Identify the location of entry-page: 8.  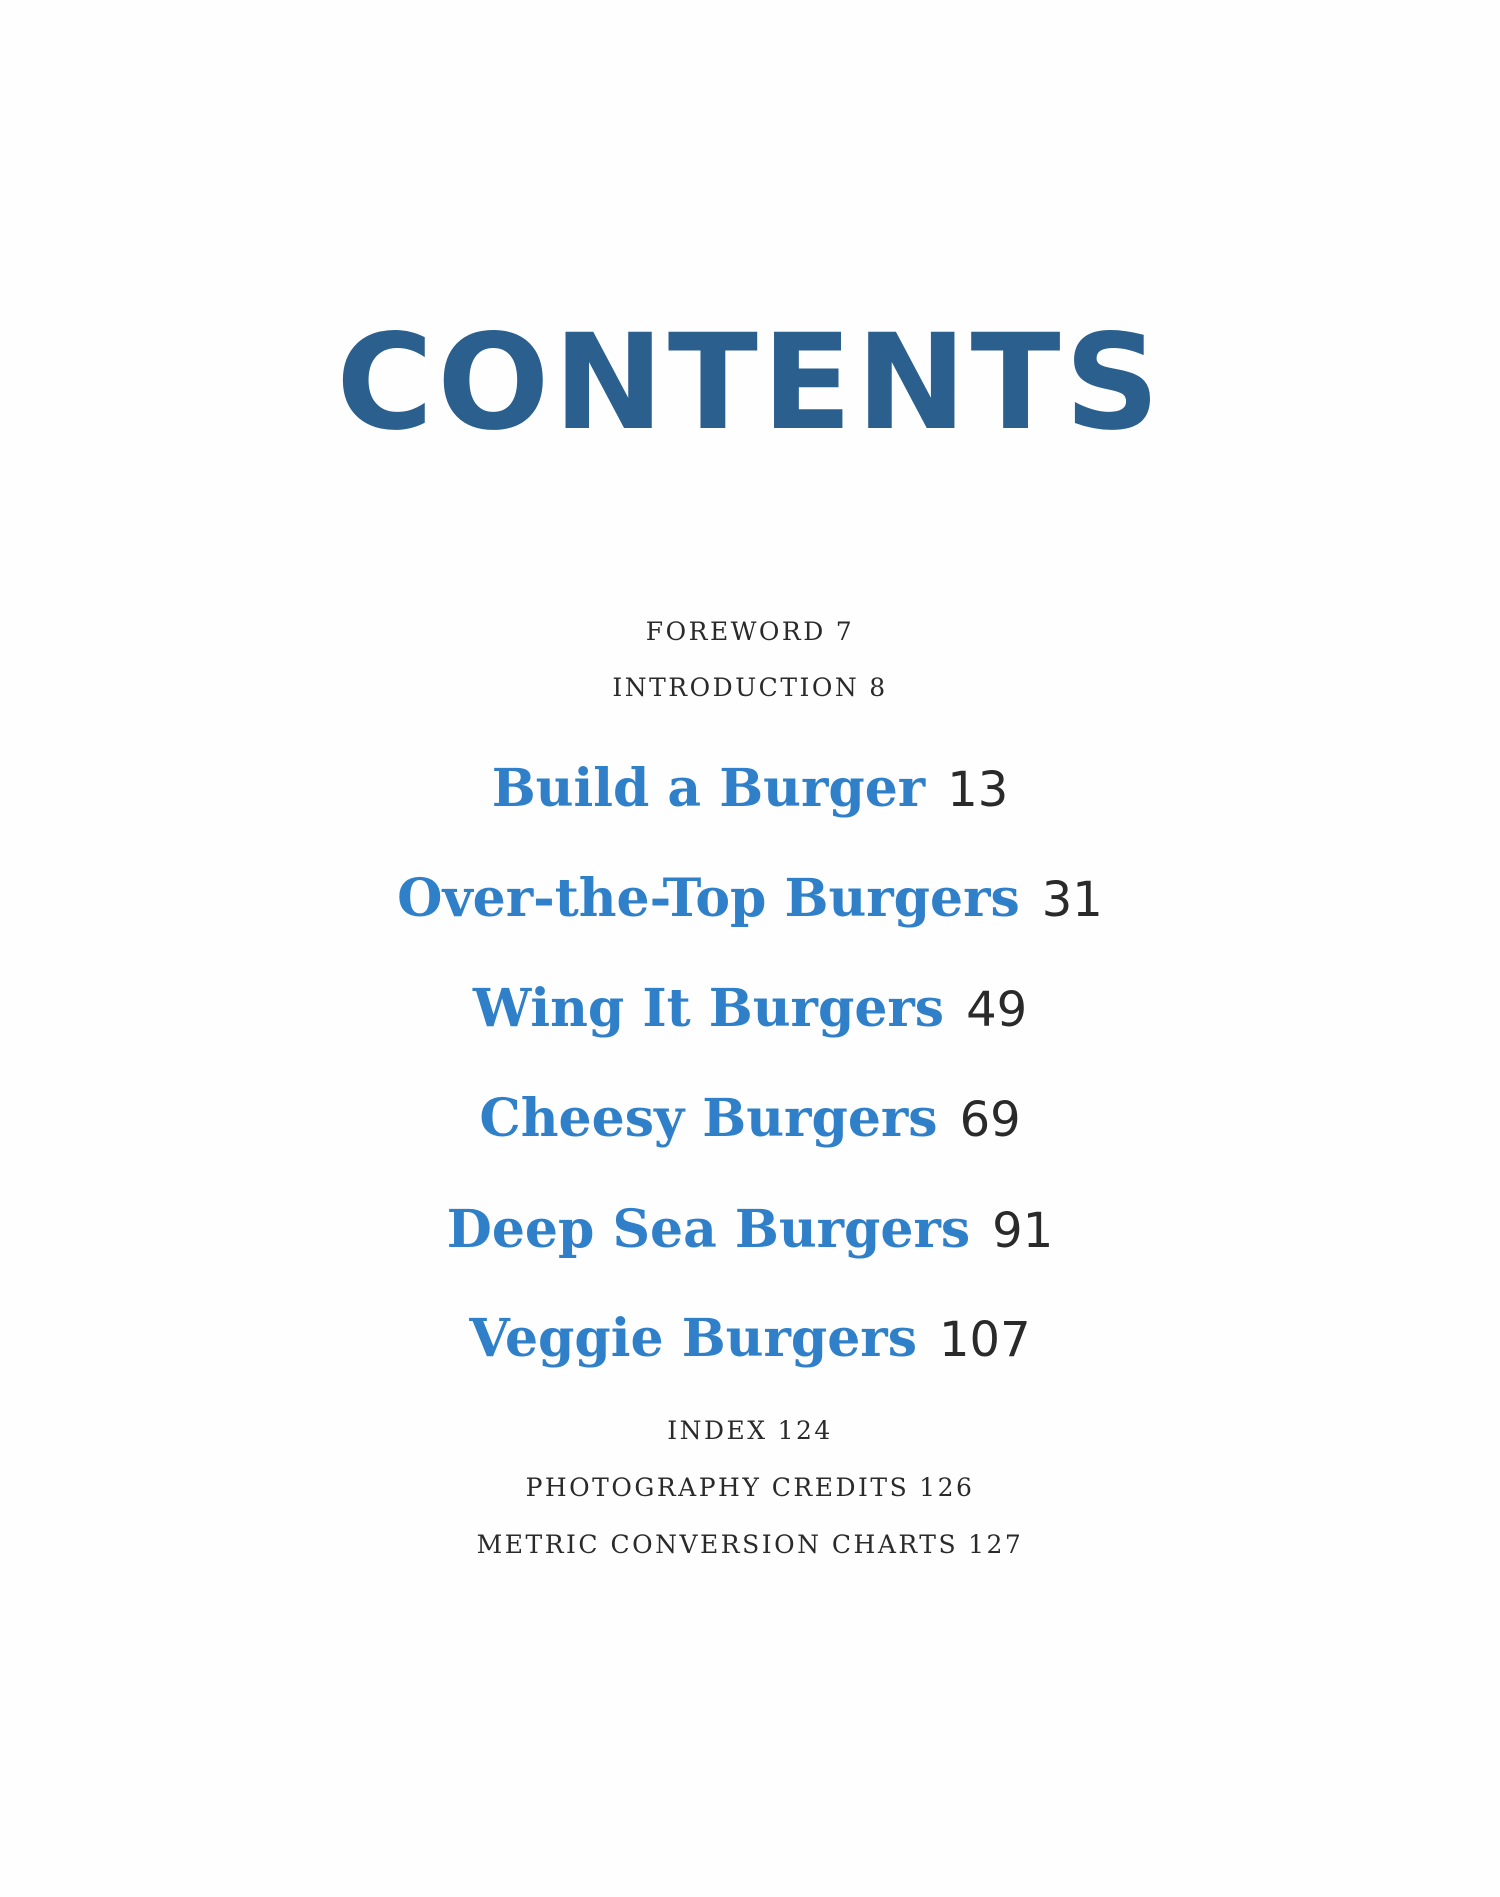
(878, 687).